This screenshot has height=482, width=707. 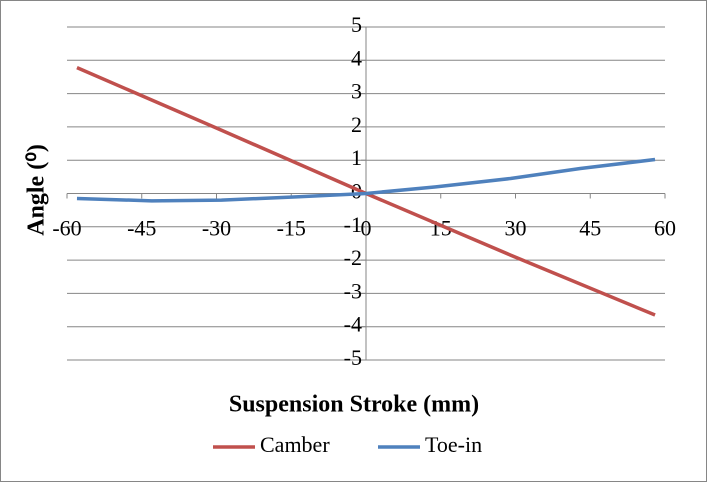 What do you see at coordinates (353, 257) in the screenshot?
I see `y-tick-label: -2` at bounding box center [353, 257].